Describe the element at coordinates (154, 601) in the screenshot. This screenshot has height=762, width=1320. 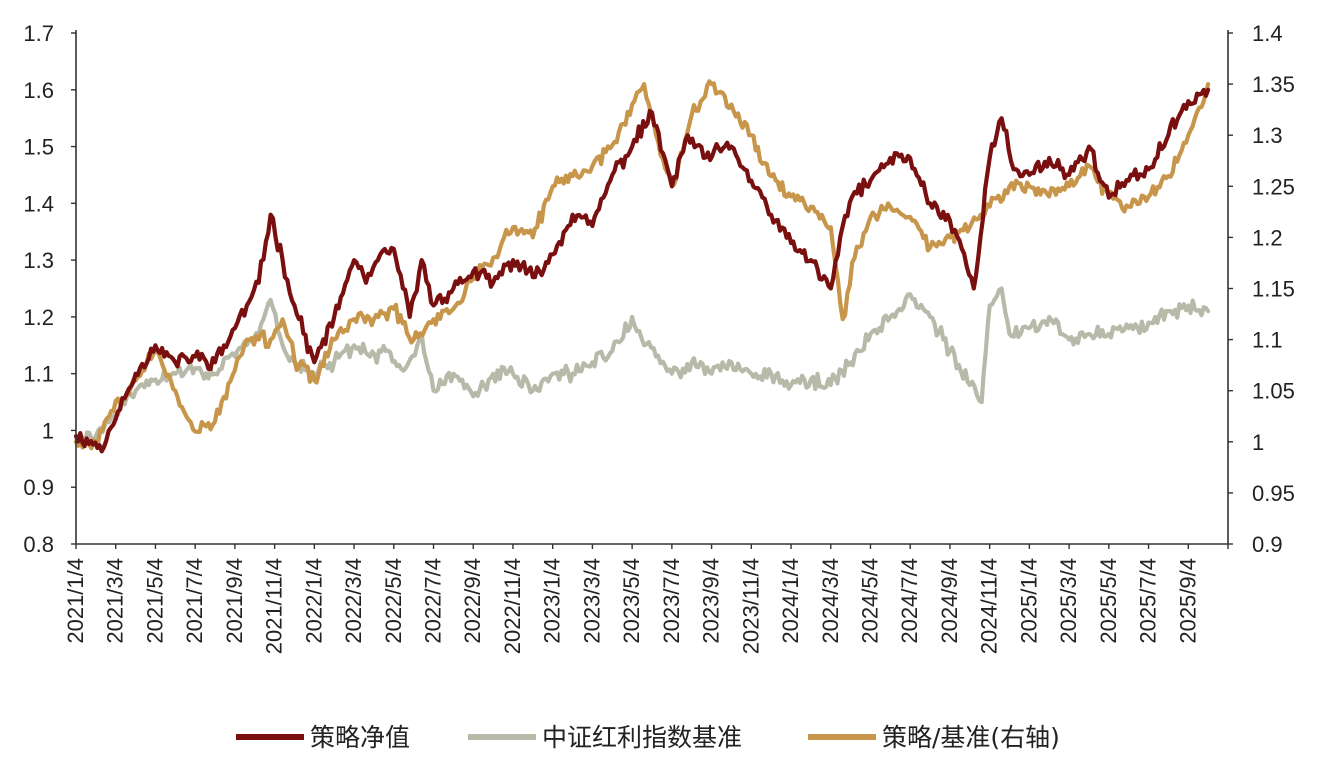
I see `x-tick-label: 2021/5/4` at that location.